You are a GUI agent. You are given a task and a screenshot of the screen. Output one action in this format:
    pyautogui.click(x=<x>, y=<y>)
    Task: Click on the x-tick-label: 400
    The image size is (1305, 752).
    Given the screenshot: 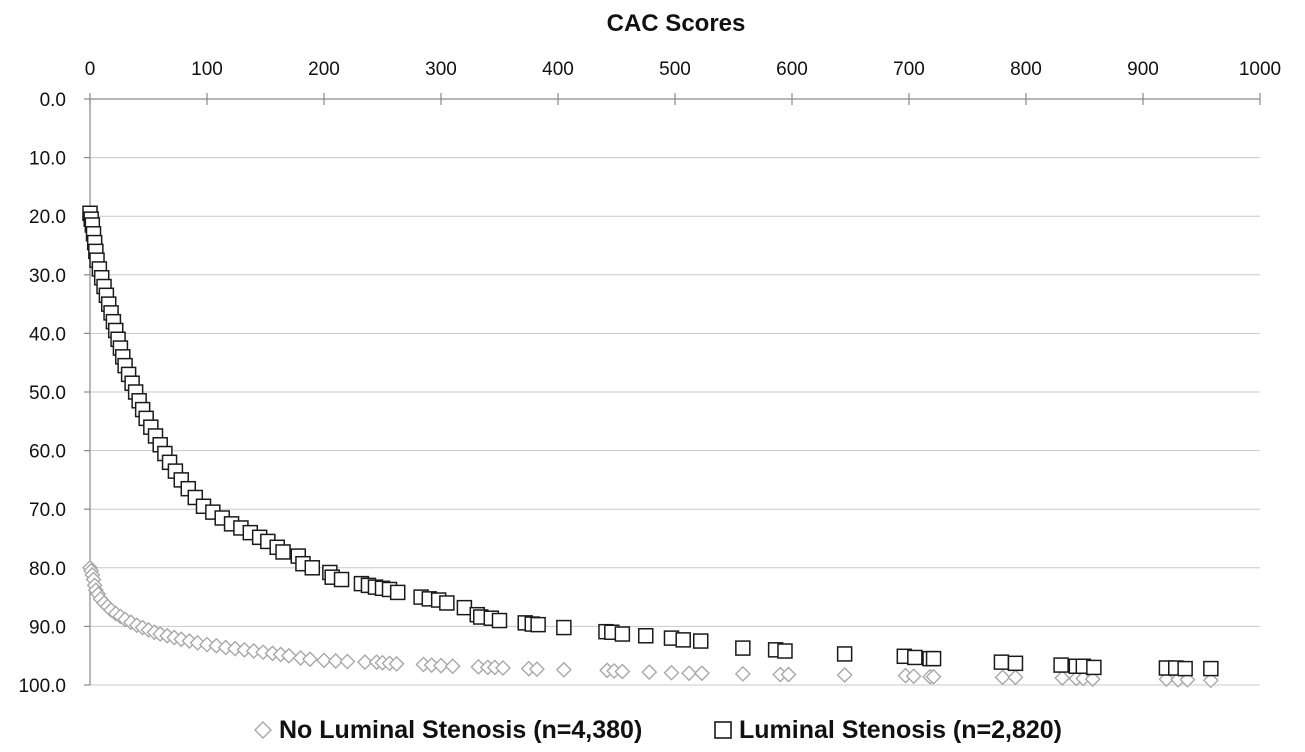 What is the action you would take?
    pyautogui.click(x=558, y=69)
    